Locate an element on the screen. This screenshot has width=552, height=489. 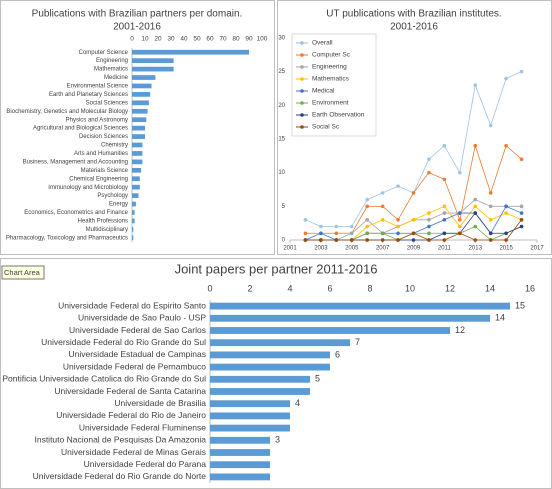
data-label: 15 is located at coordinates (520, 305).